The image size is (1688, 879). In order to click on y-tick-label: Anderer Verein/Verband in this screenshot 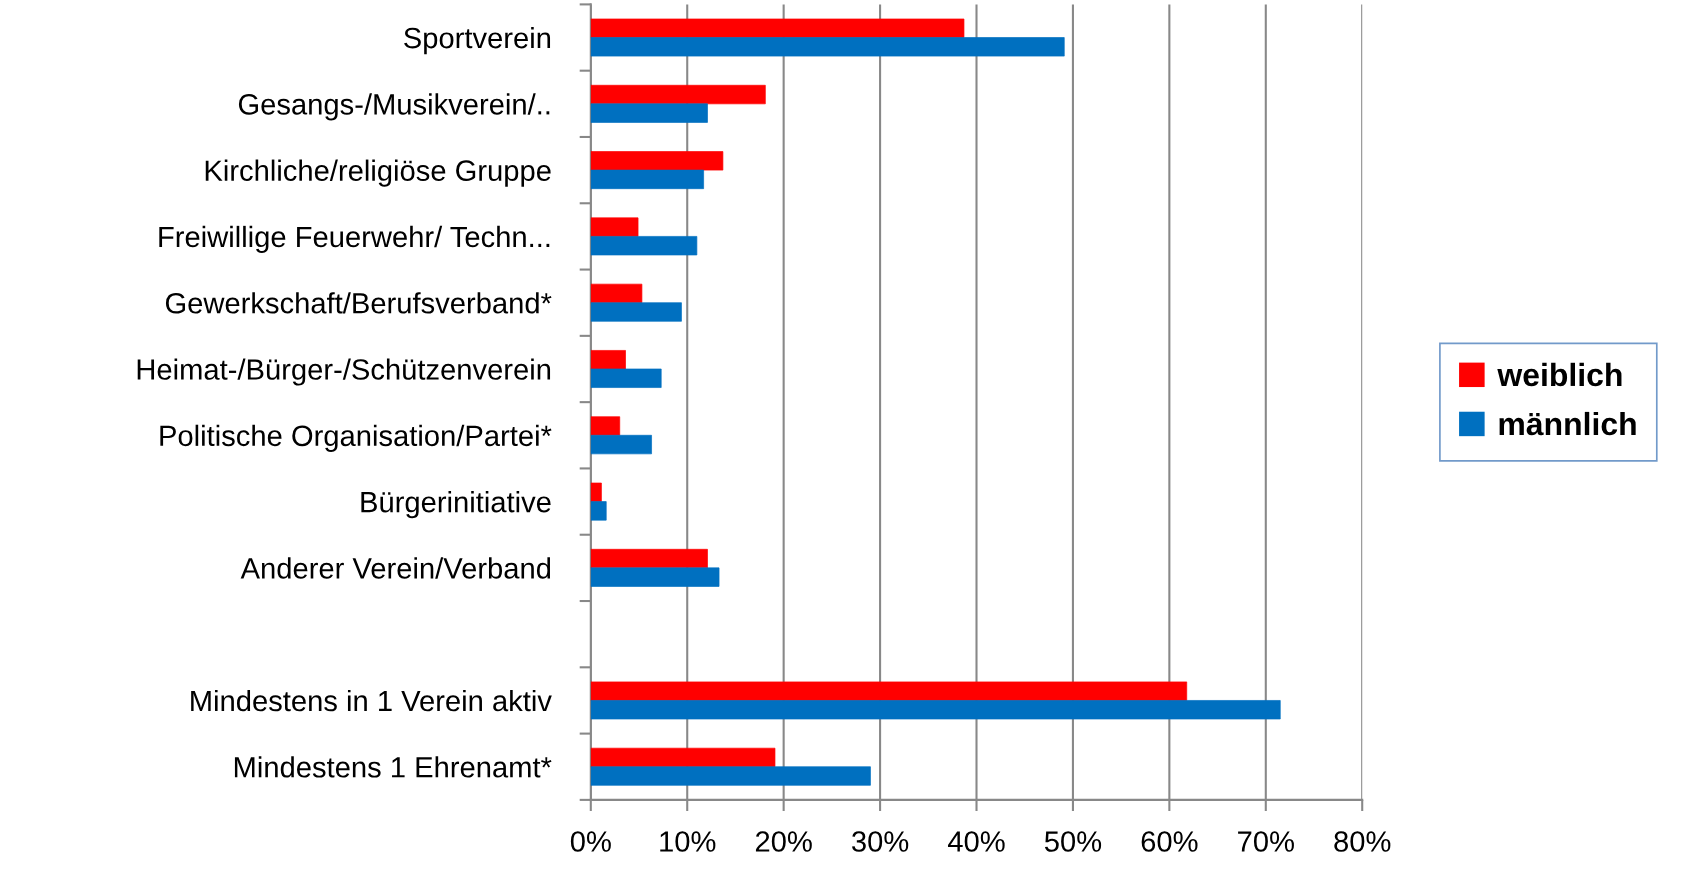, I will do `click(395, 568)`.